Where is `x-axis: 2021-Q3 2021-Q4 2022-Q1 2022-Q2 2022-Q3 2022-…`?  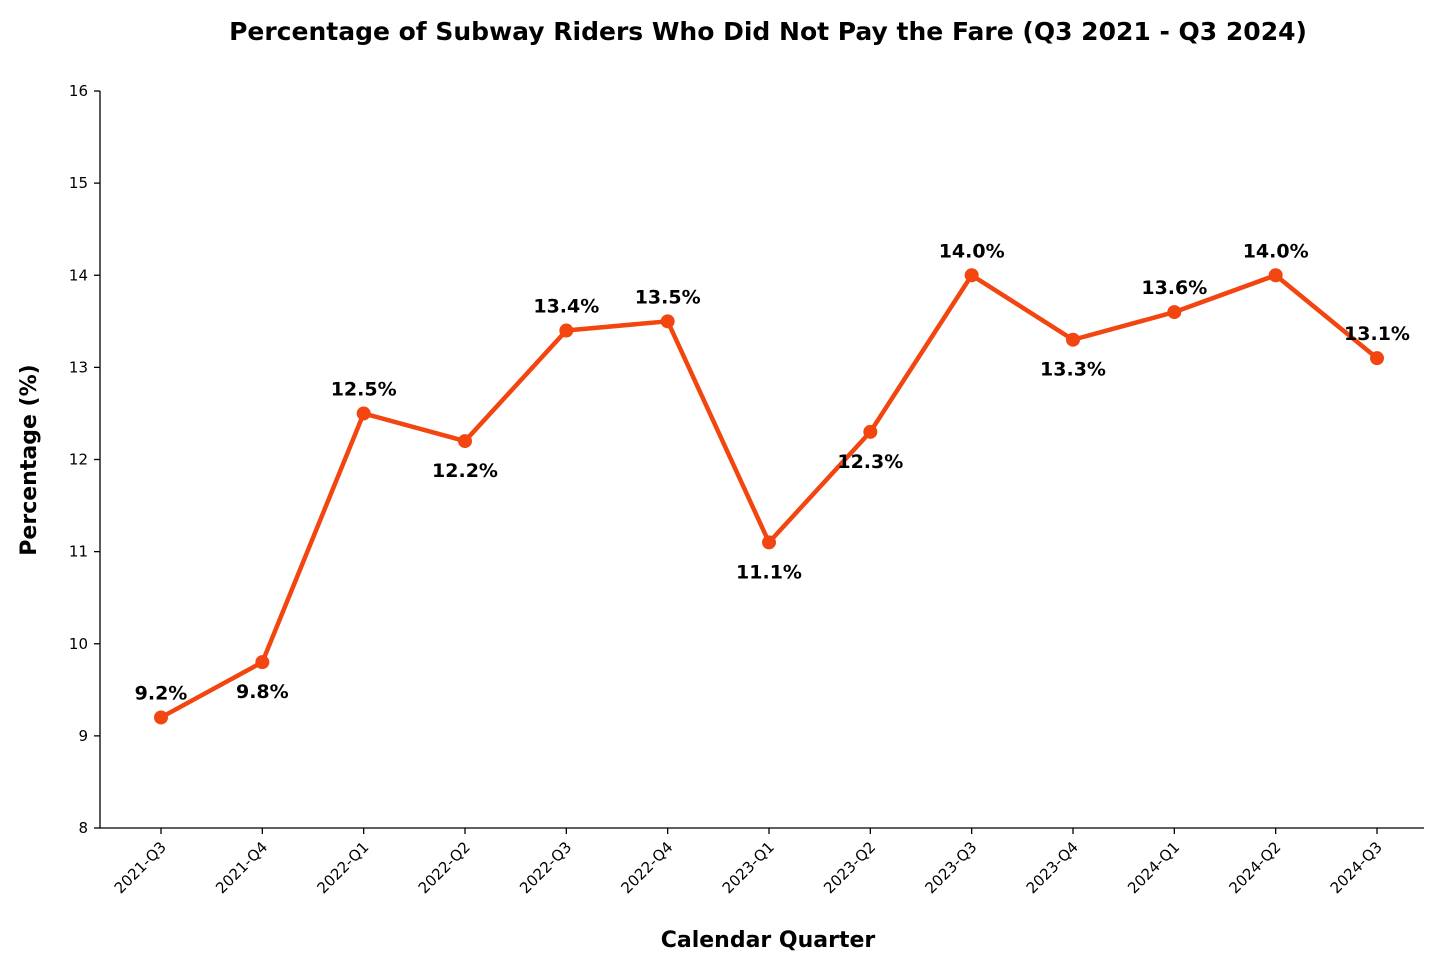 x-axis: 2021-Q3 2021-Q4 2022-Q1 2022-Q2 2022-Q3 2022-… is located at coordinates (762, 862).